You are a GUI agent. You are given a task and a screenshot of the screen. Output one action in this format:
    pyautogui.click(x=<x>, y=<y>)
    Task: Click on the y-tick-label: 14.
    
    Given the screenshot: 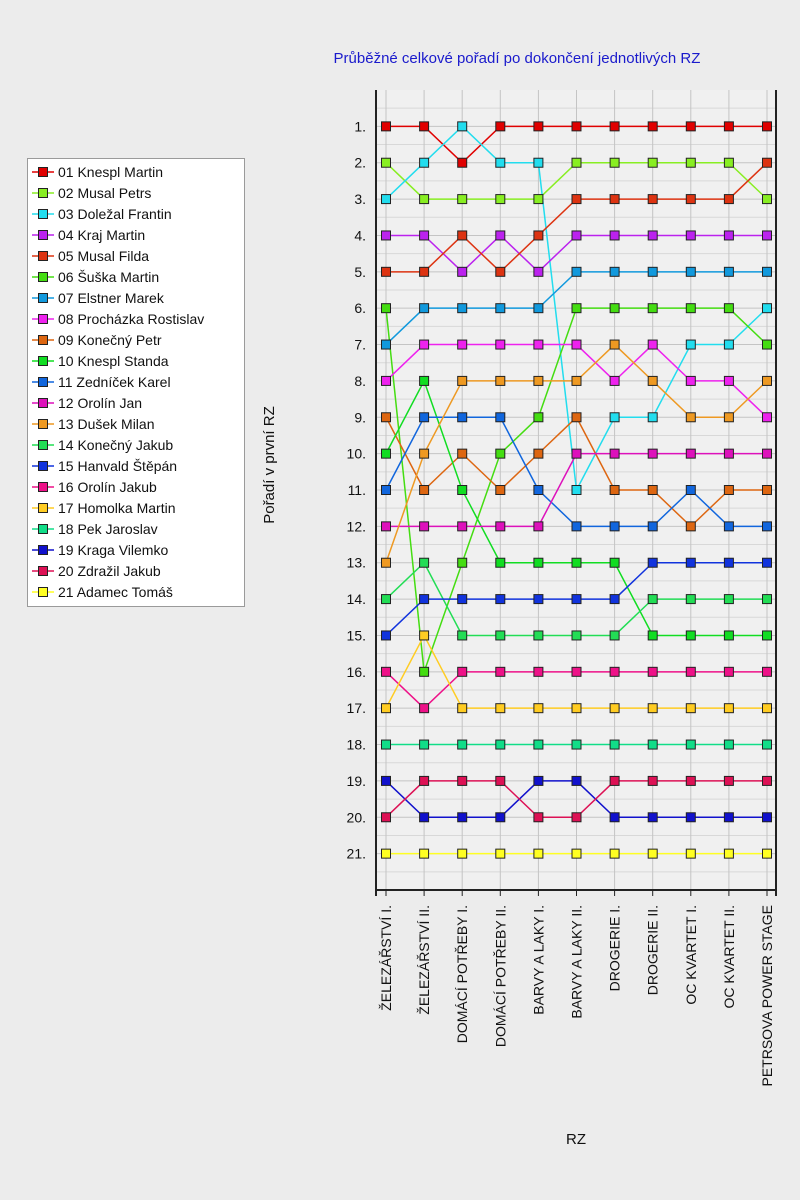 What is the action you would take?
    pyautogui.click(x=356, y=599)
    